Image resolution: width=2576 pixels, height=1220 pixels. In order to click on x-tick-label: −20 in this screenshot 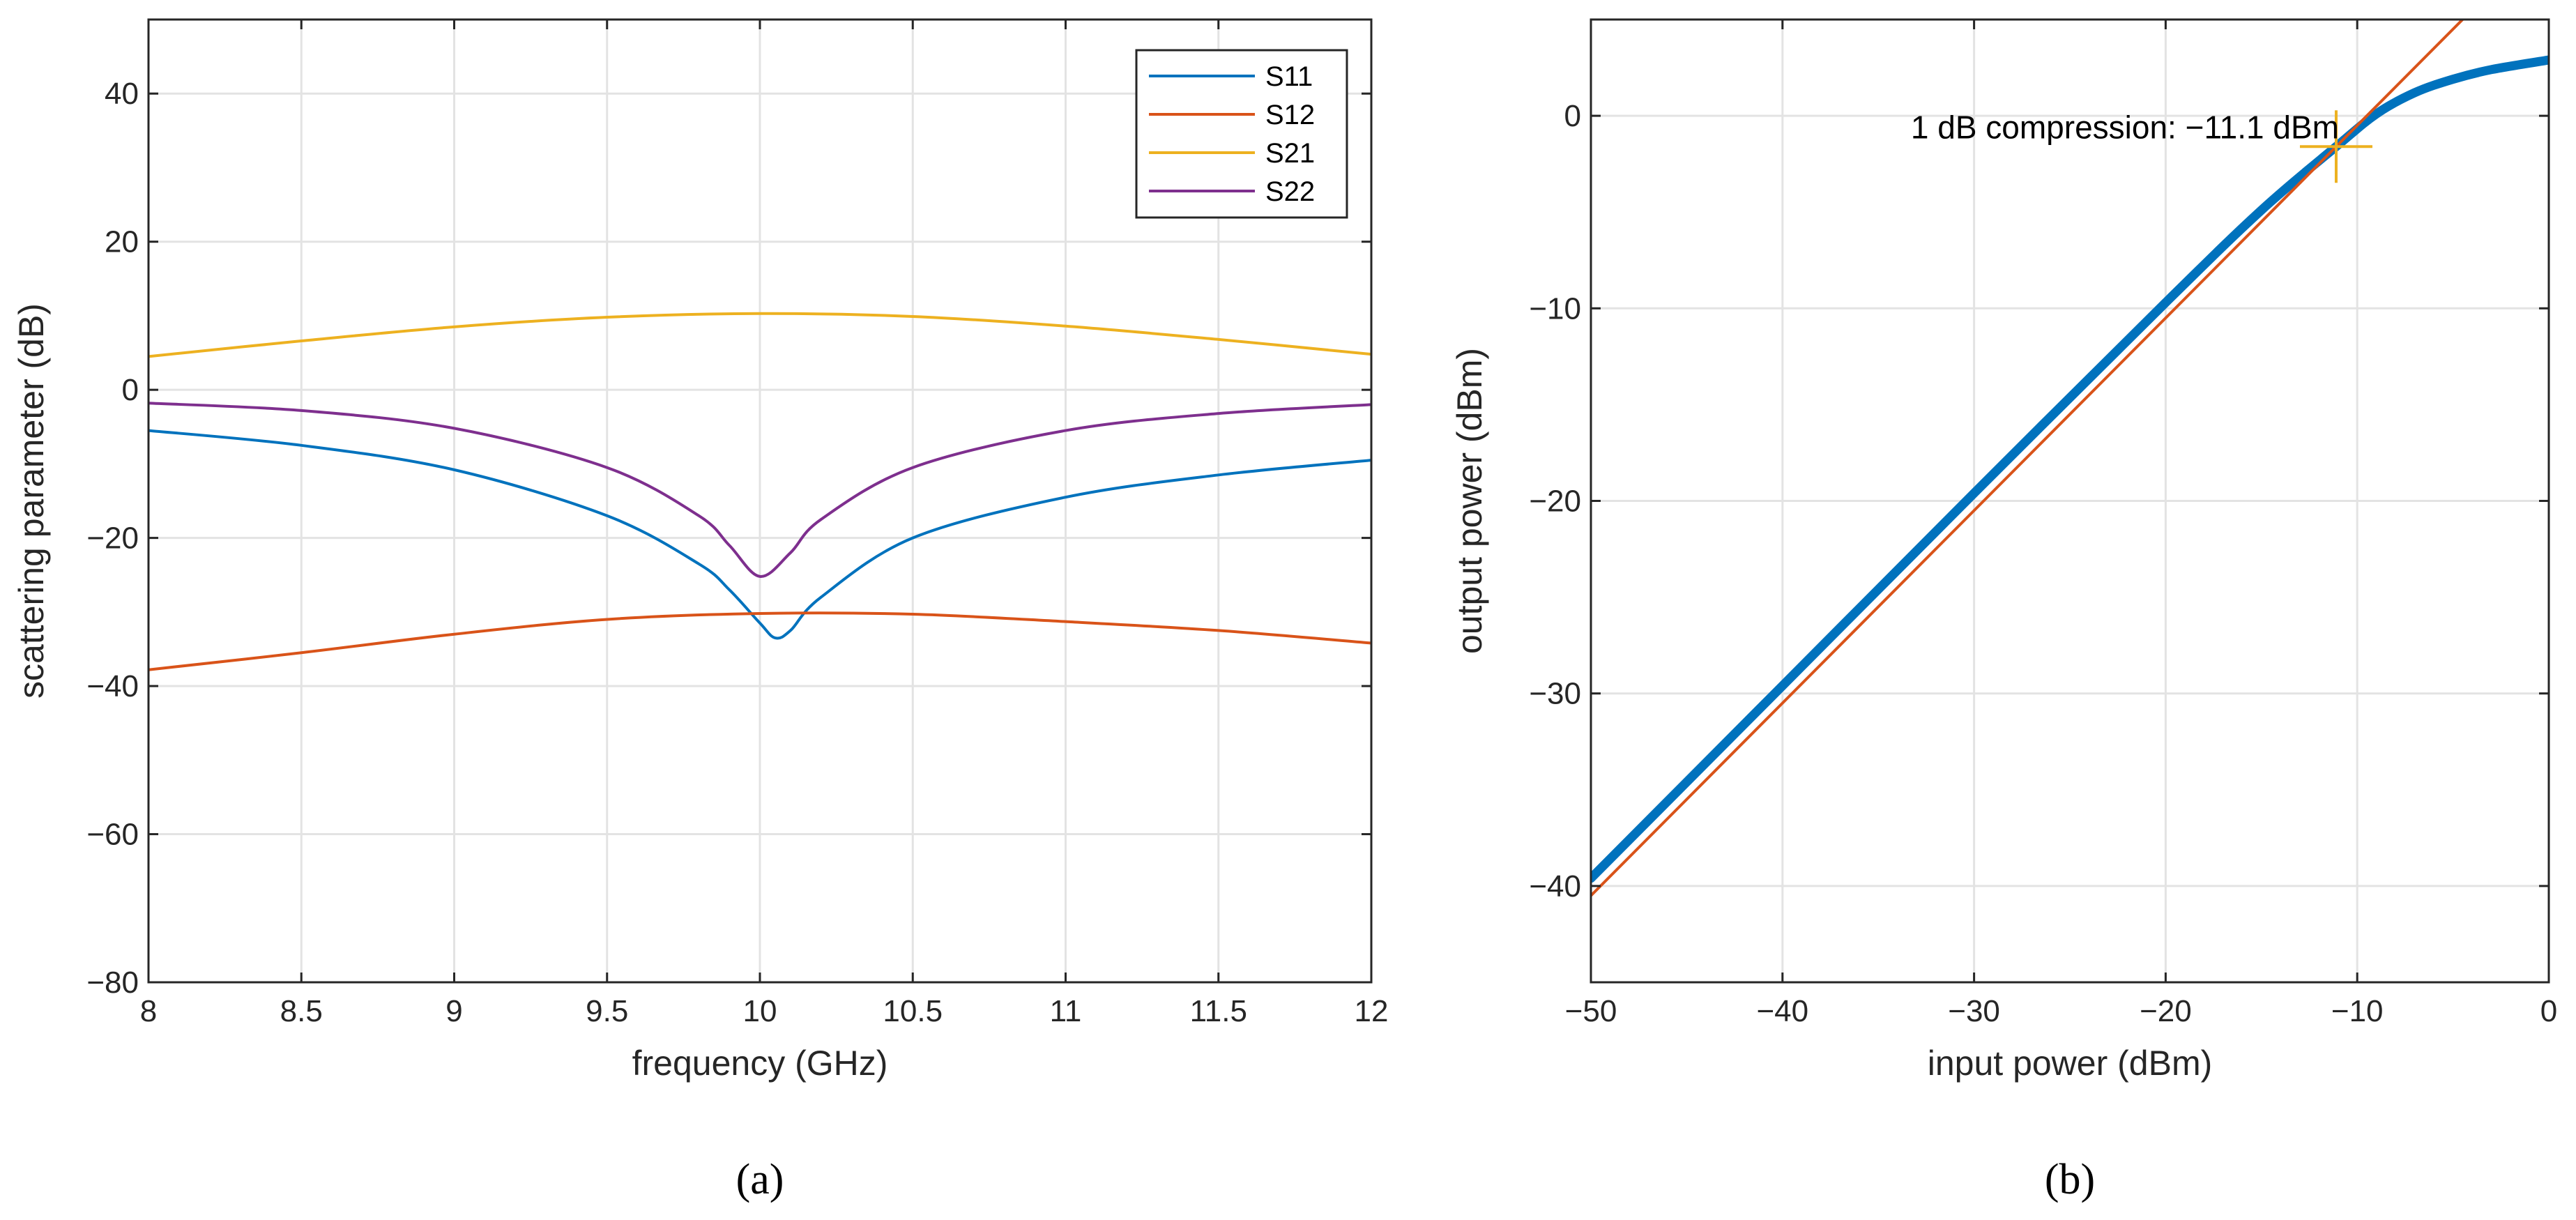, I will do `click(2166, 1011)`.